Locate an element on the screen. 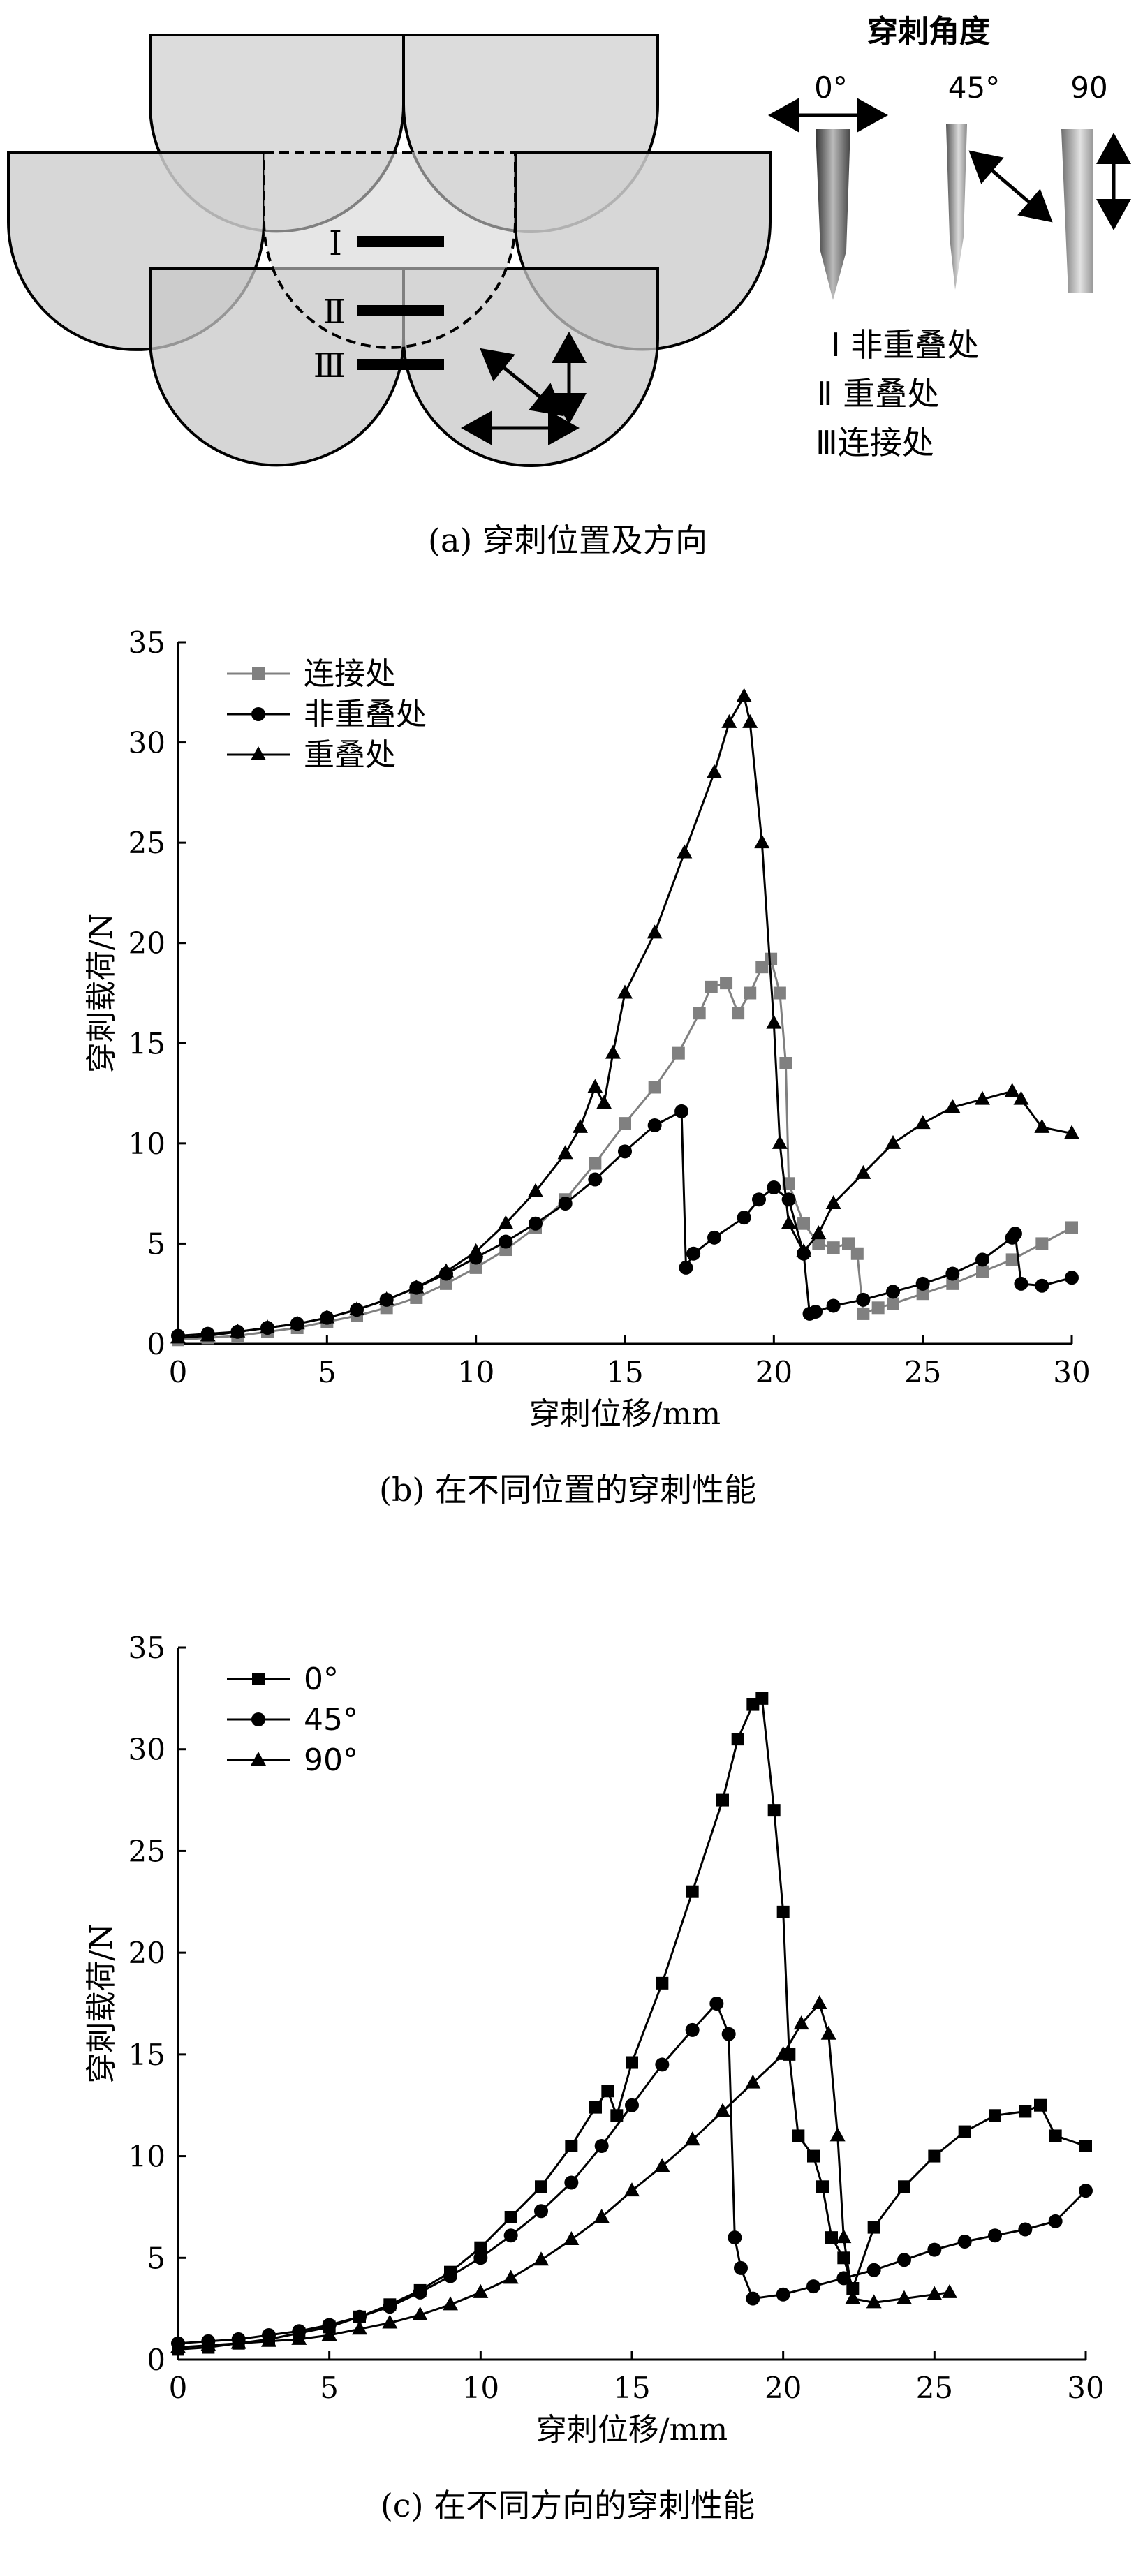 This screenshot has height=2576, width=1136. legend-label: 连接处 is located at coordinates (350, 674).